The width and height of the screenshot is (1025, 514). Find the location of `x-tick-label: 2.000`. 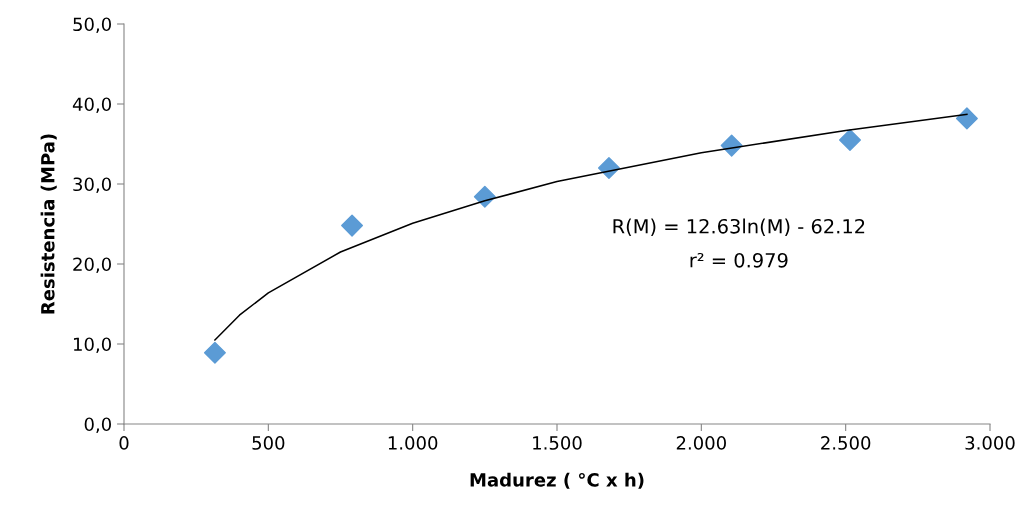

x-tick-label: 2.000 is located at coordinates (701, 443).